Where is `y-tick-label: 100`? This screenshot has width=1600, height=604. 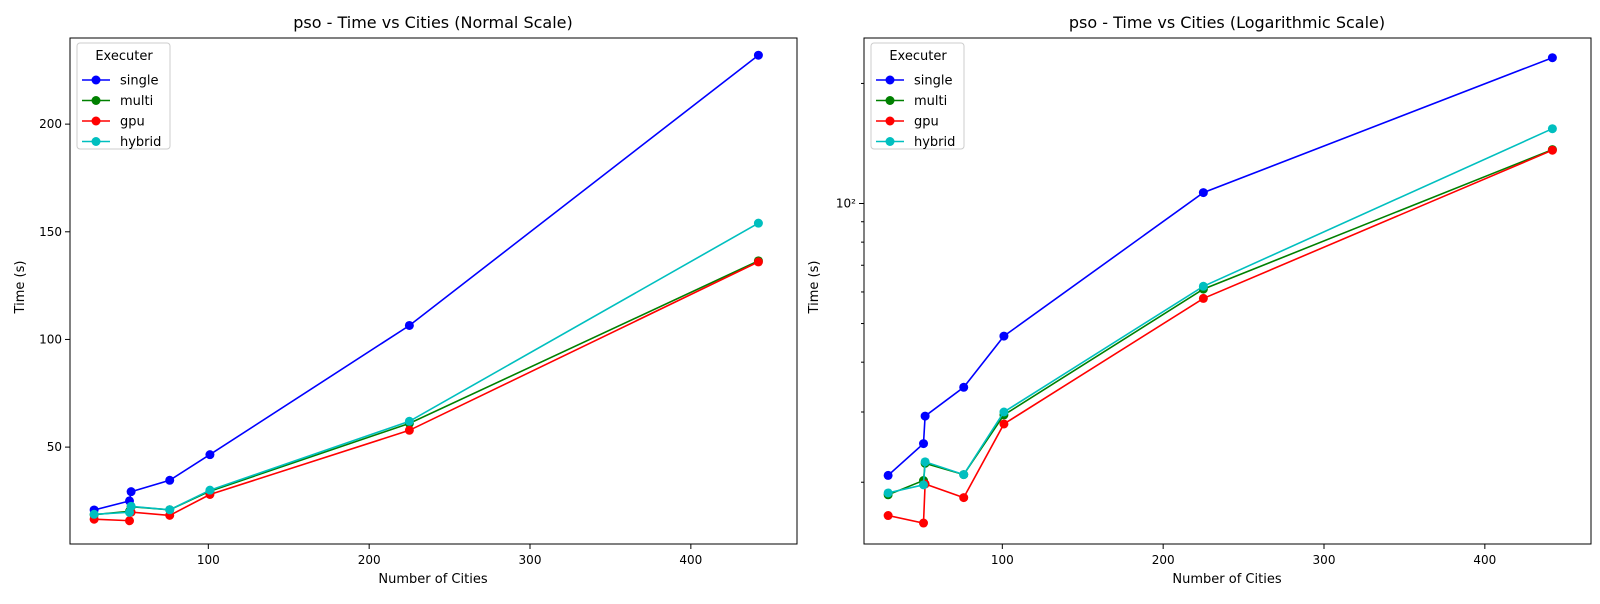
y-tick-label: 100 is located at coordinates (50, 339).